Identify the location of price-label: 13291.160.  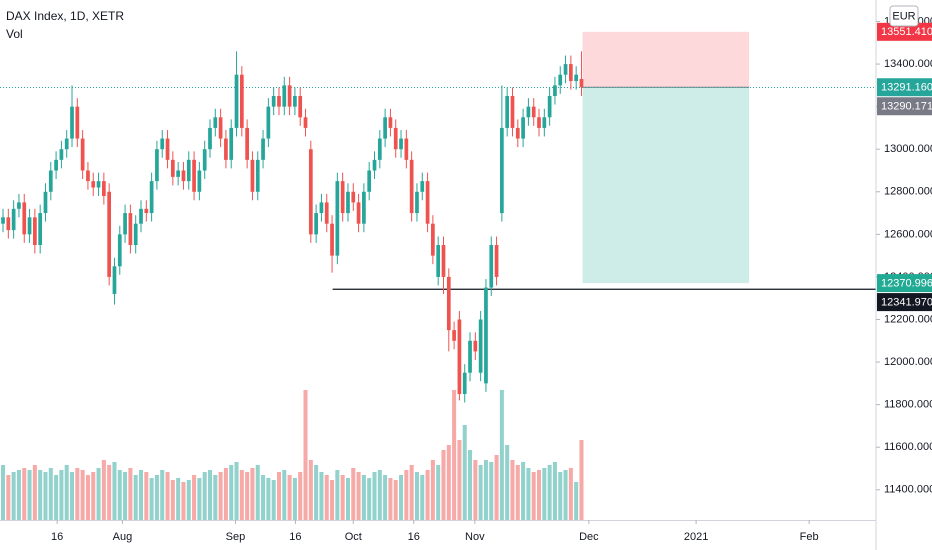
(906, 88).